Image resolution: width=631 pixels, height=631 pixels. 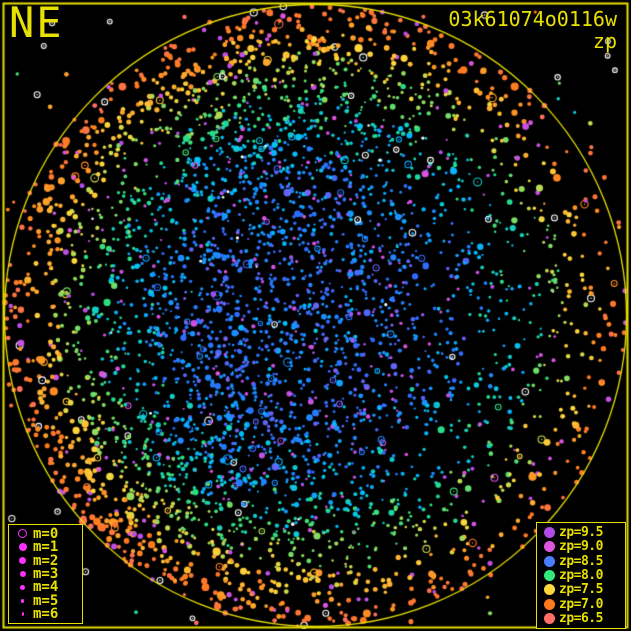 I want to click on legend-m-label: m=1, so click(x=46, y=547).